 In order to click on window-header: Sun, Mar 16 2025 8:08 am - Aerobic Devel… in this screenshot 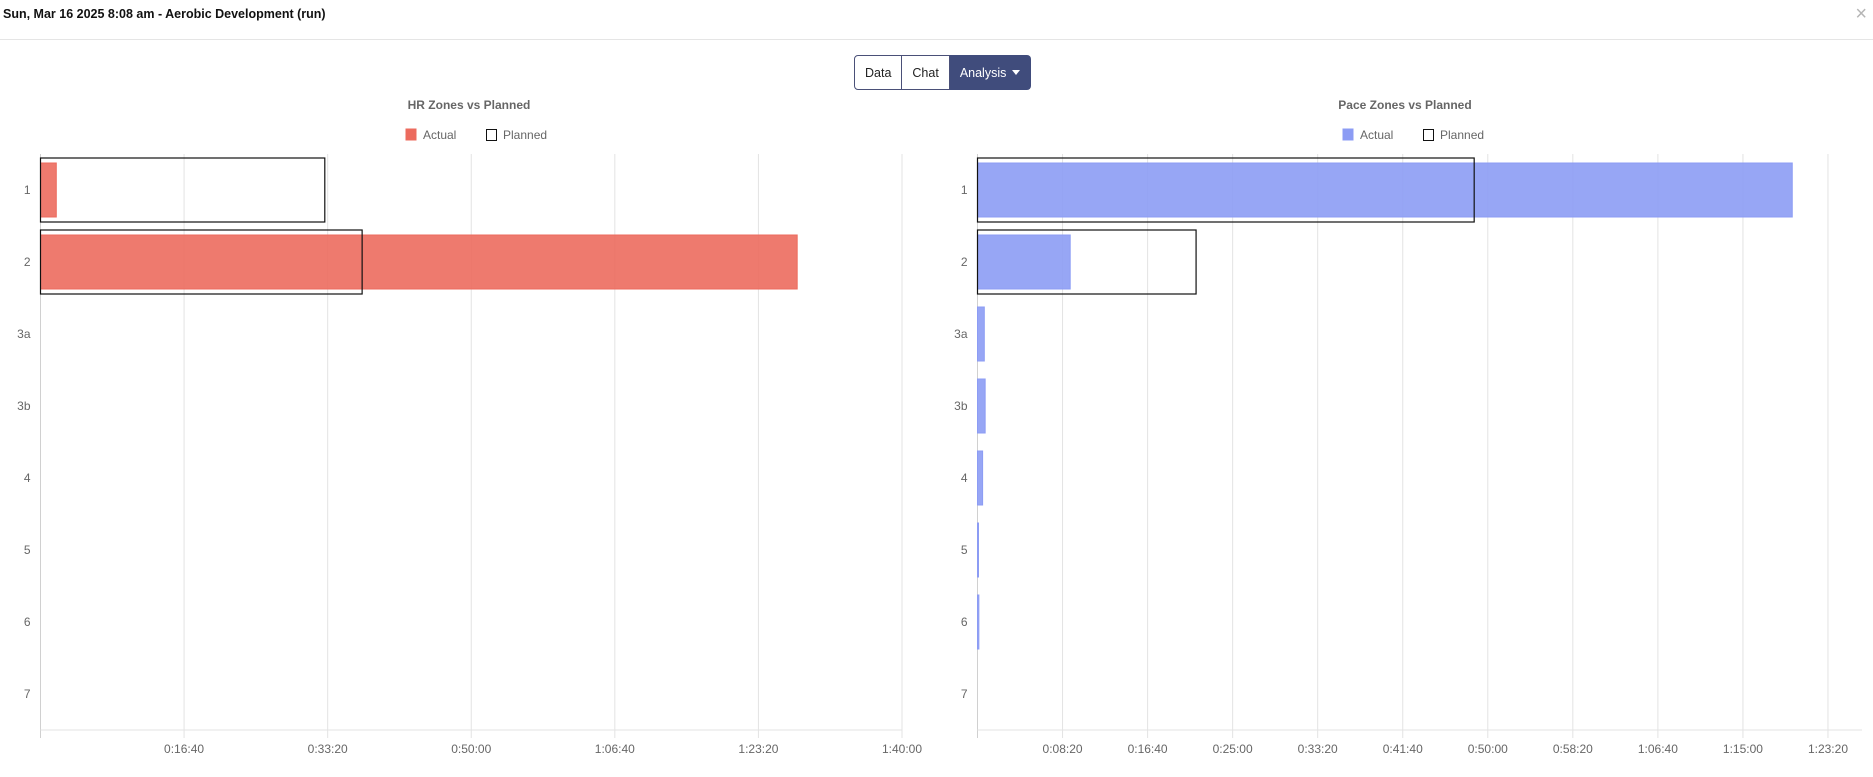, I will do `click(936, 20)`.